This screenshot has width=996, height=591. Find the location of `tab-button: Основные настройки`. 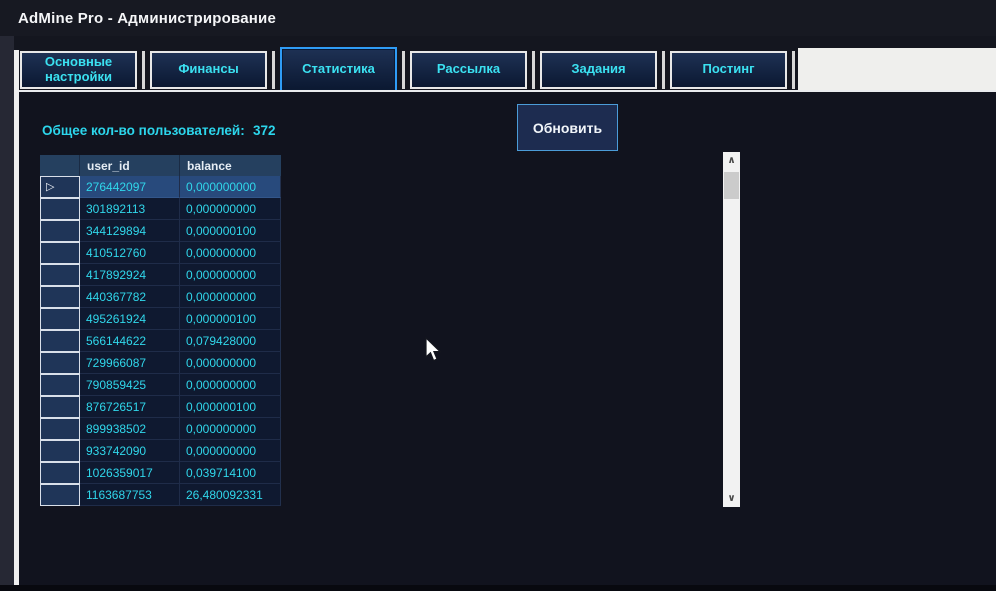

tab-button: Основные настройки is located at coordinates (78, 69).